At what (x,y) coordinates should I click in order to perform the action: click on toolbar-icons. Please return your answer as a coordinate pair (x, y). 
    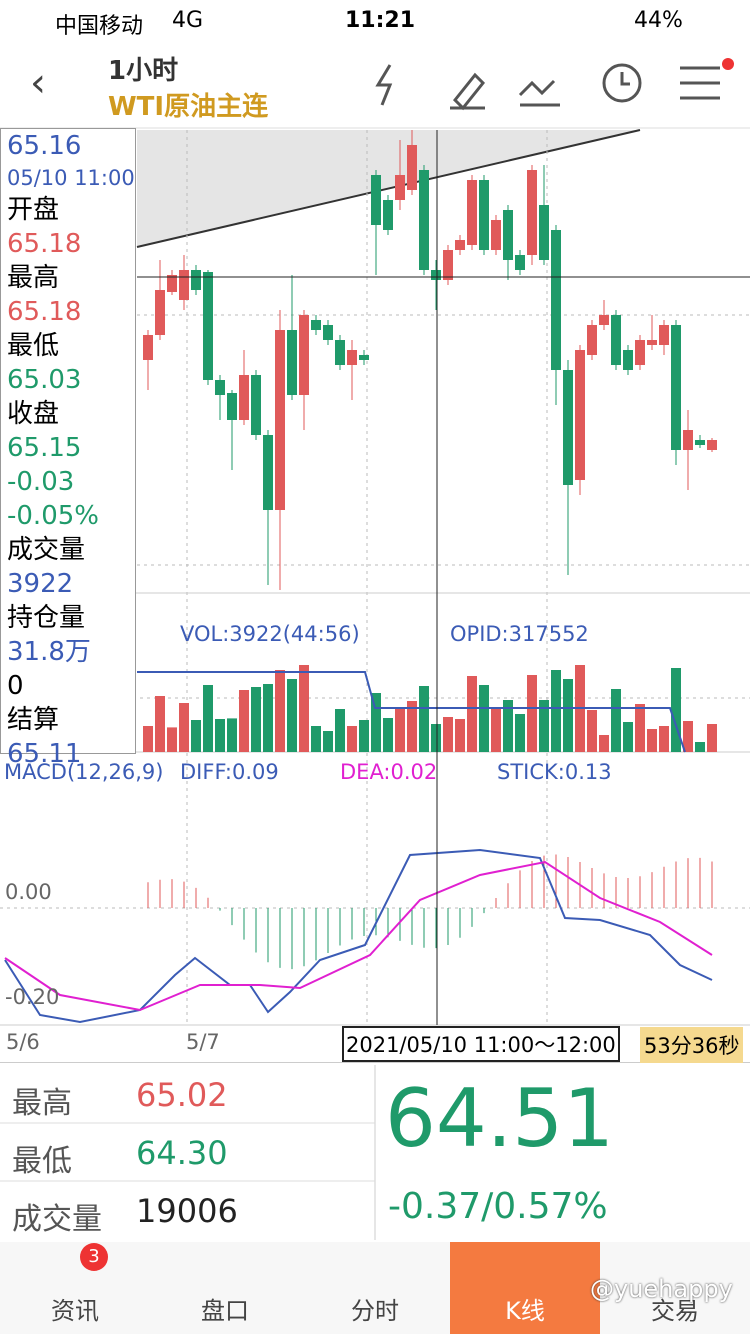
    Looking at the image, I should click on (547, 87).